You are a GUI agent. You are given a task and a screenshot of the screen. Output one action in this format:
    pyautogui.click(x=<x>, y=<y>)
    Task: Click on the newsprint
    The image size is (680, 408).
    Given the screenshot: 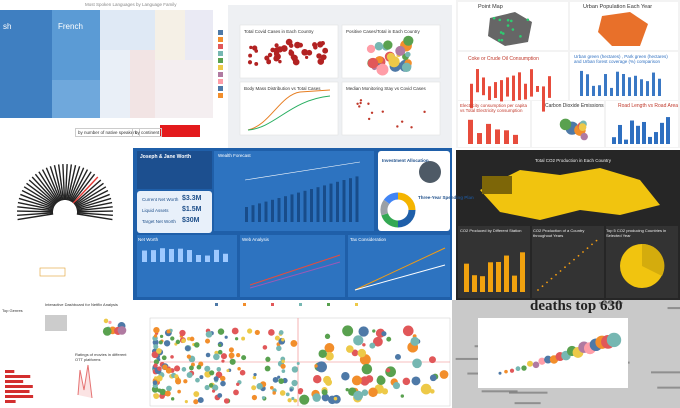 What is the action you would take?
    pyautogui.click(x=610, y=302)
    